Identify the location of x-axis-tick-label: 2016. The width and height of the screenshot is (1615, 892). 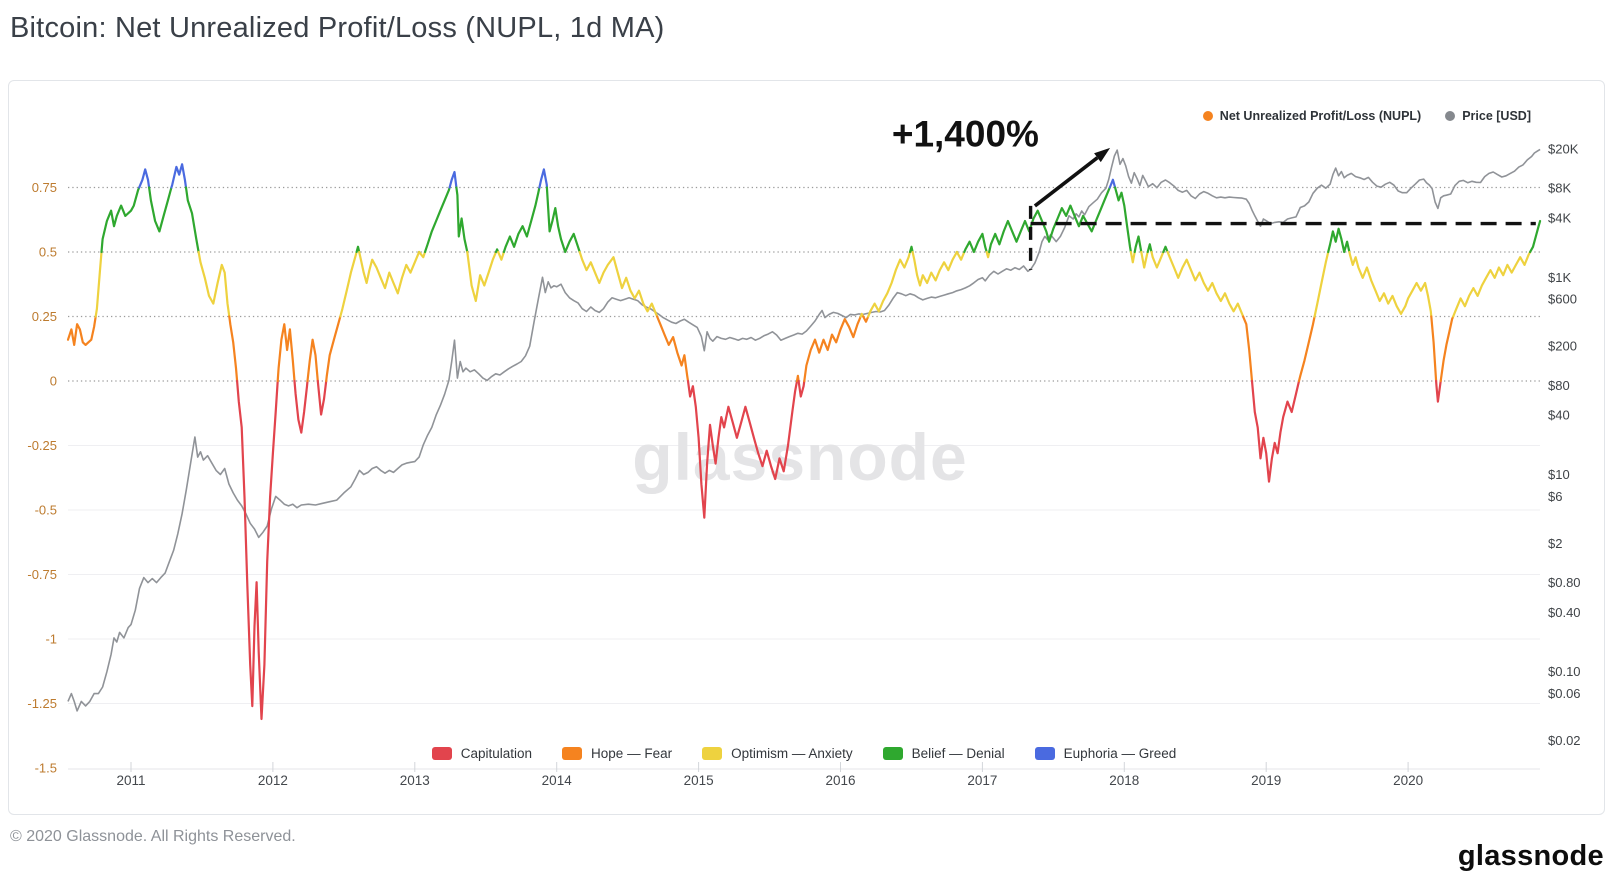
(840, 780).